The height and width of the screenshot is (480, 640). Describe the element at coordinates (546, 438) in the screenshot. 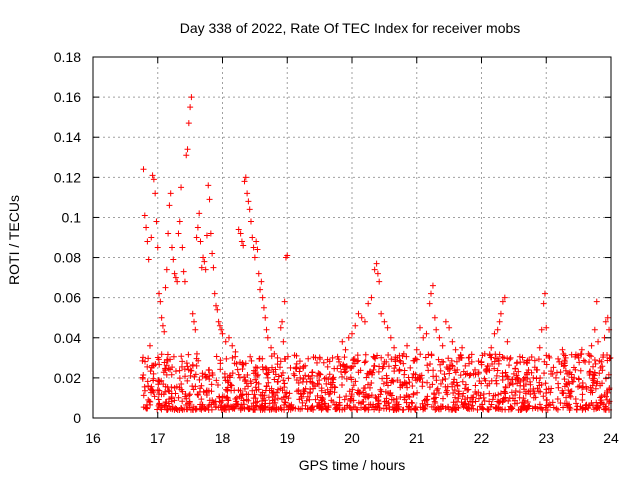

I see `x-tick-label: 23` at that location.